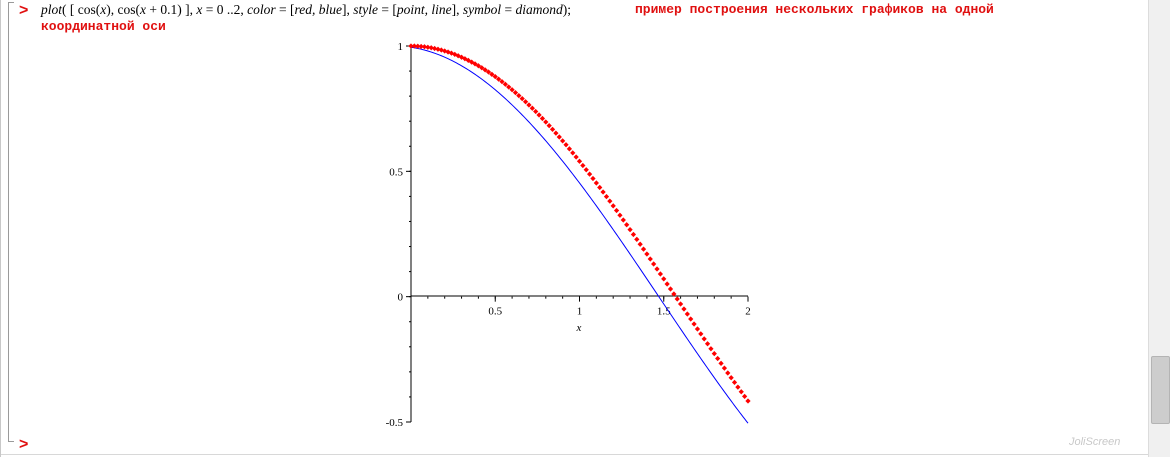 The image size is (1170, 457). I want to click on command-part: ( [ cos(, so click(81, 9).